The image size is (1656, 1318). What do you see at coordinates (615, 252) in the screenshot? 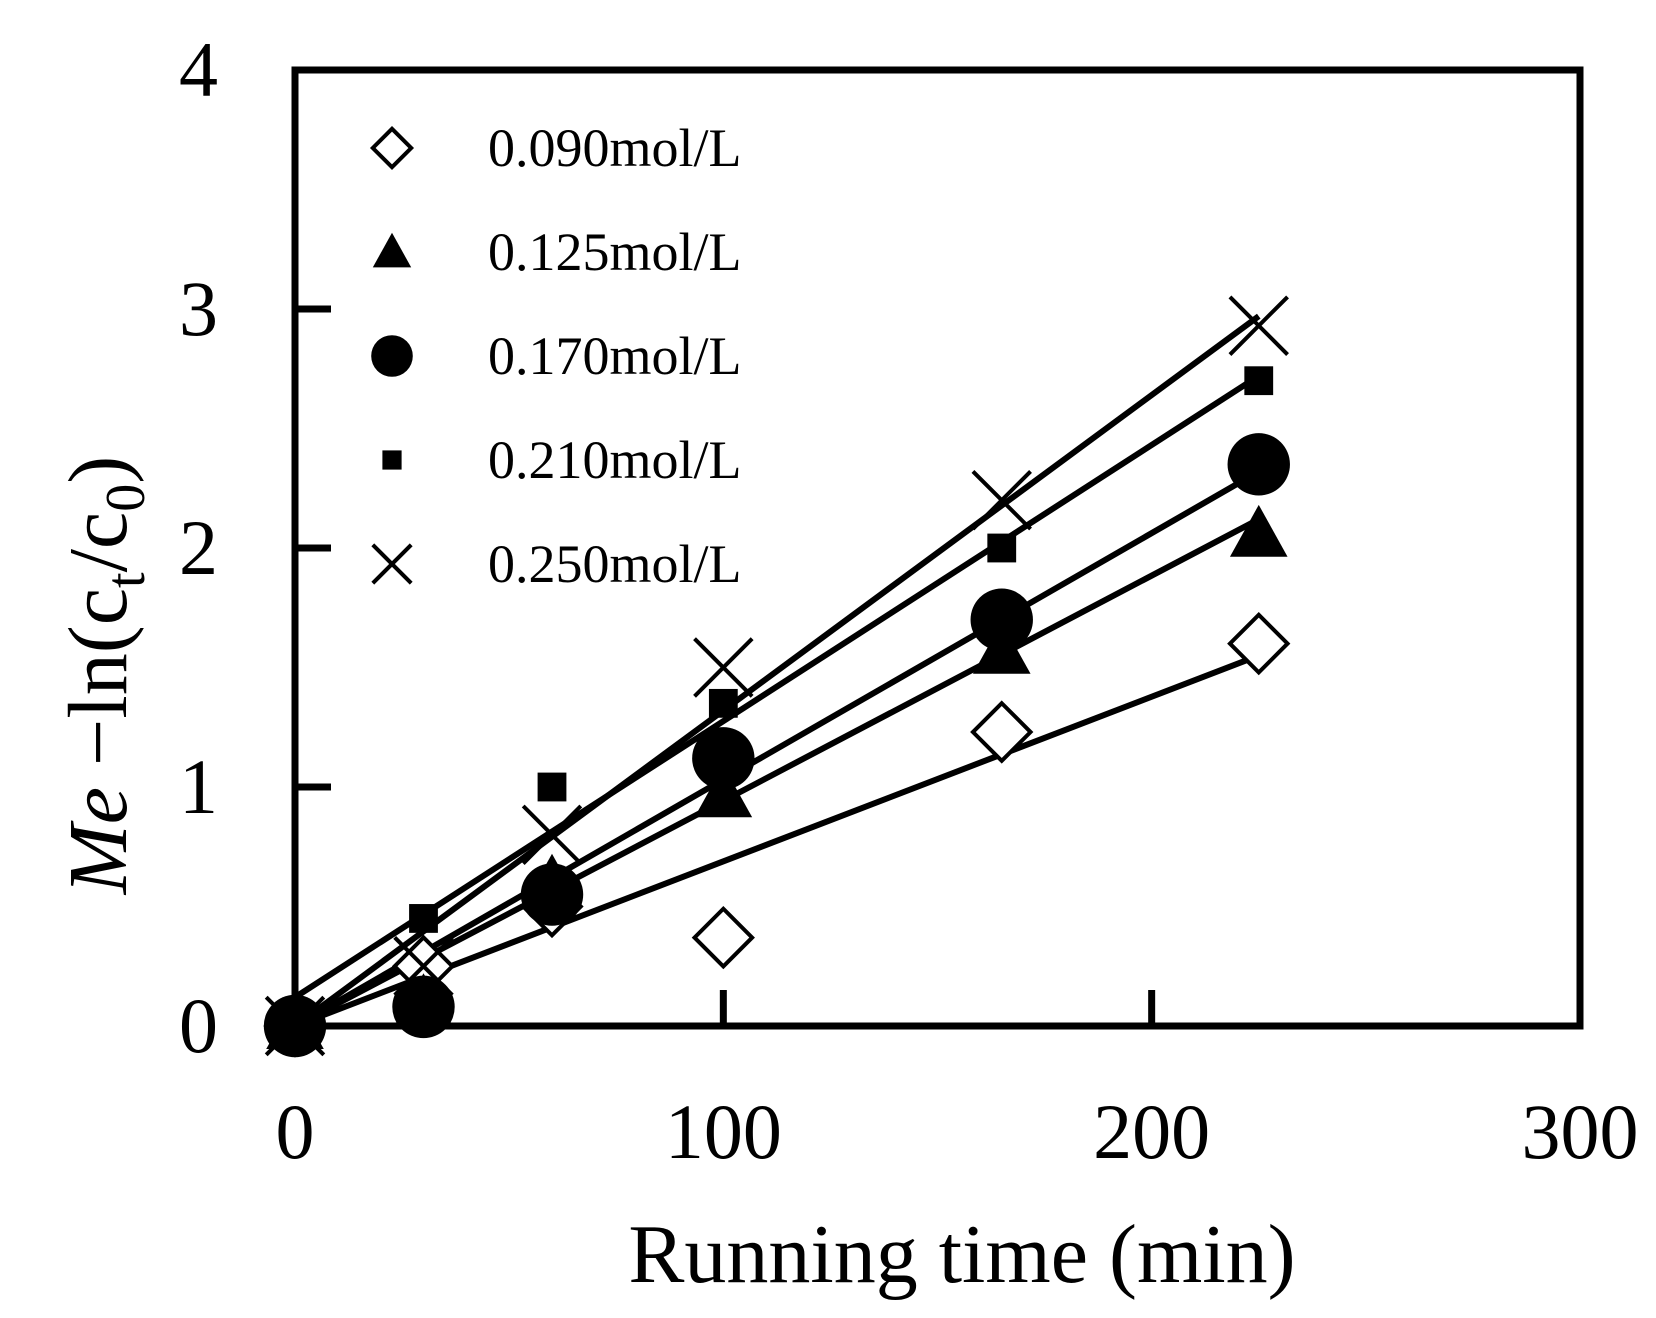
I see `legend-label: 0.125mol/L` at bounding box center [615, 252].